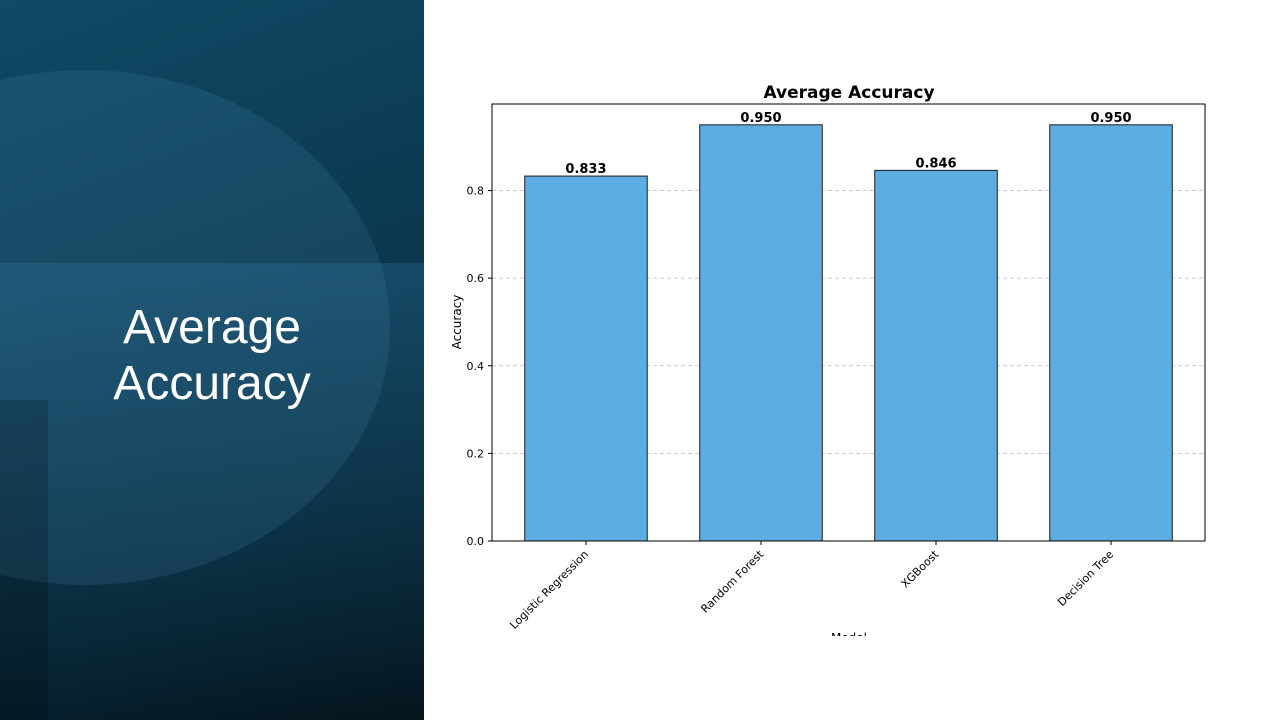 This screenshot has width=1280, height=720. I want to click on y-tick-label: 0.2, so click(476, 453).